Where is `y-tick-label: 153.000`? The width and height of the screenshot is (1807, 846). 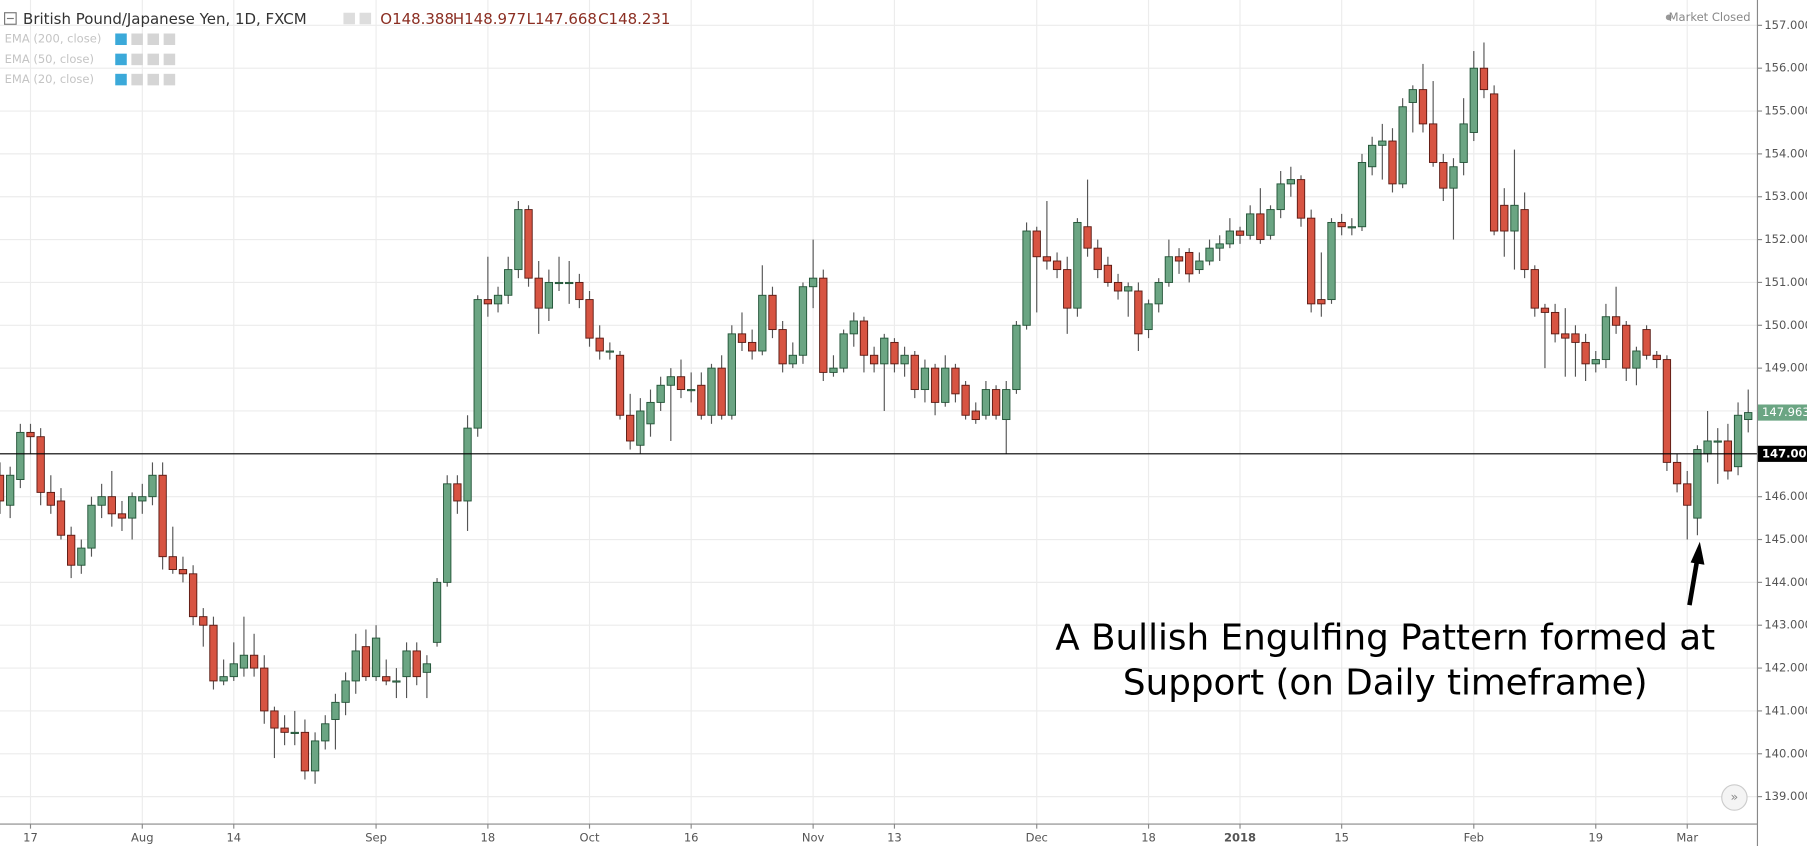 y-tick-label: 153.000 is located at coordinates (1785, 196).